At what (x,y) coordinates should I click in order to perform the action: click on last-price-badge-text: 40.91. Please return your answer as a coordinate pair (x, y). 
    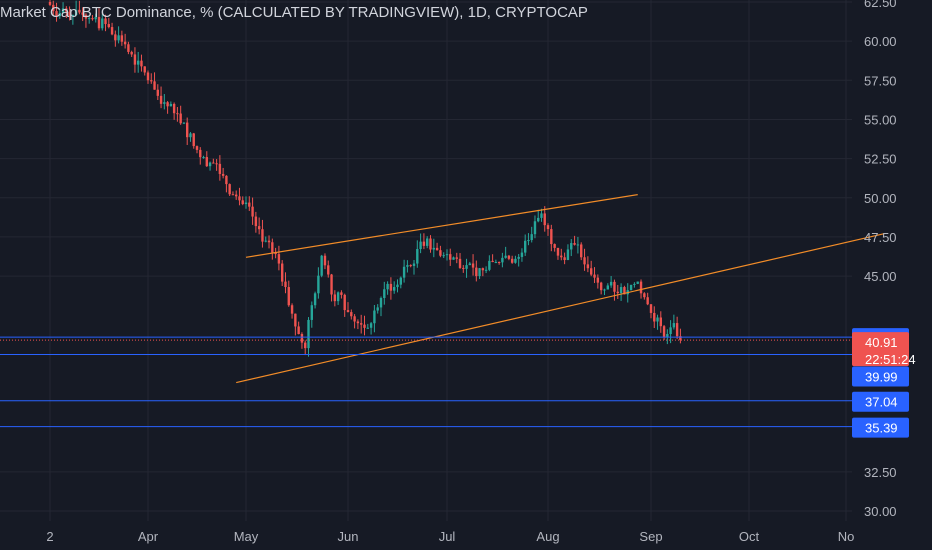
    Looking at the image, I should click on (881, 342).